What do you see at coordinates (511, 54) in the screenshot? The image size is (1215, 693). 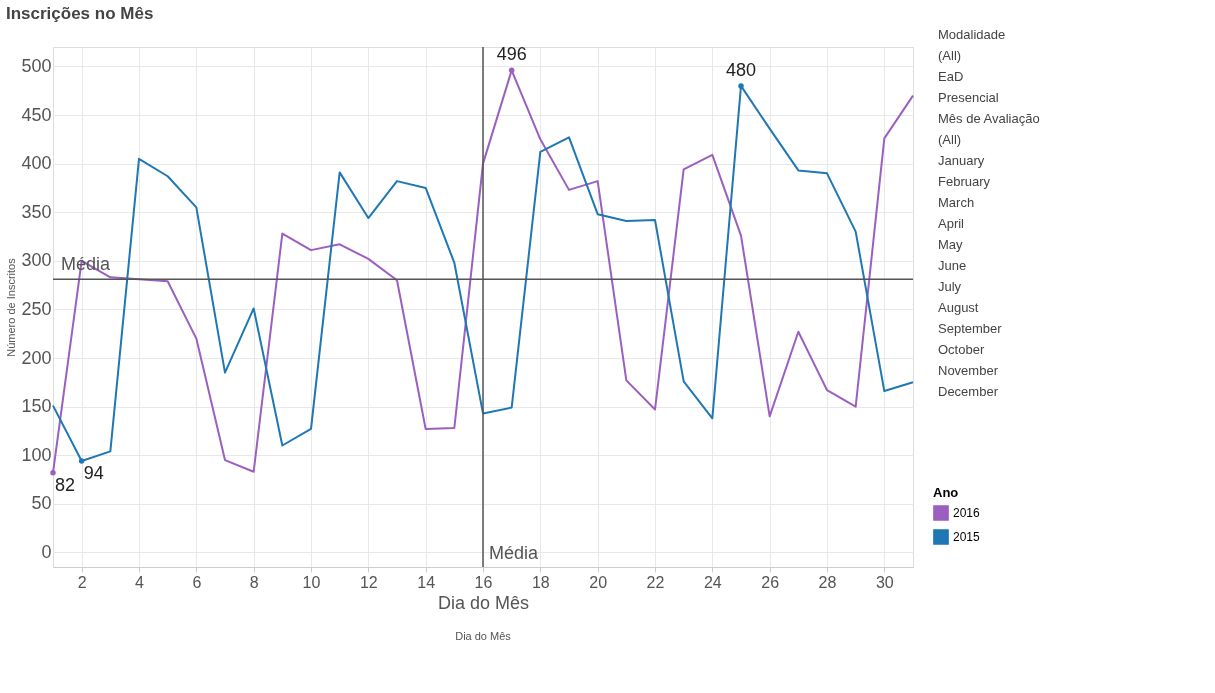 I see `data-label: 496` at bounding box center [511, 54].